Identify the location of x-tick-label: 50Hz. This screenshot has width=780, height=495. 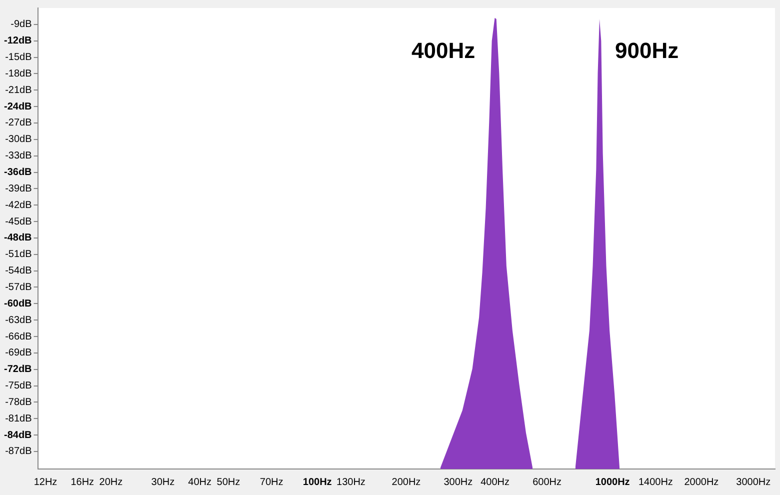
(228, 482).